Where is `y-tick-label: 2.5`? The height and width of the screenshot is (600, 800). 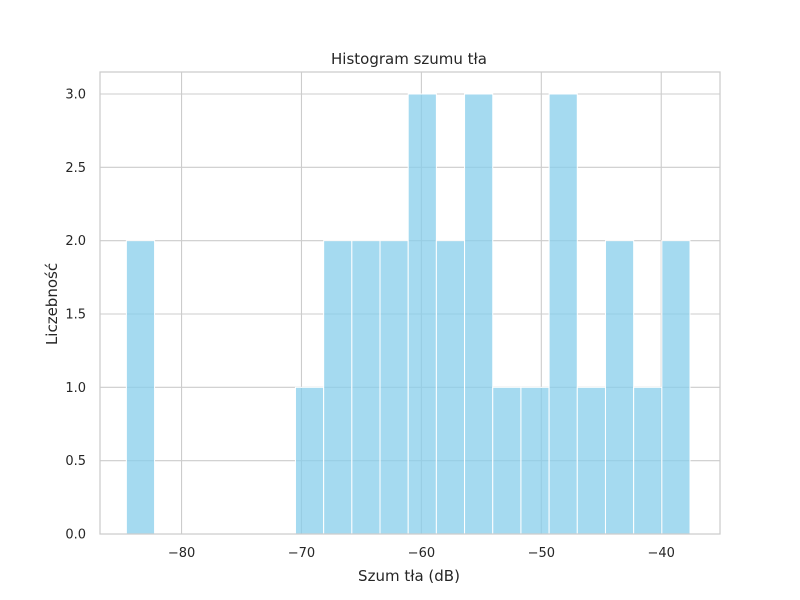 y-tick-label: 2.5 is located at coordinates (75, 168).